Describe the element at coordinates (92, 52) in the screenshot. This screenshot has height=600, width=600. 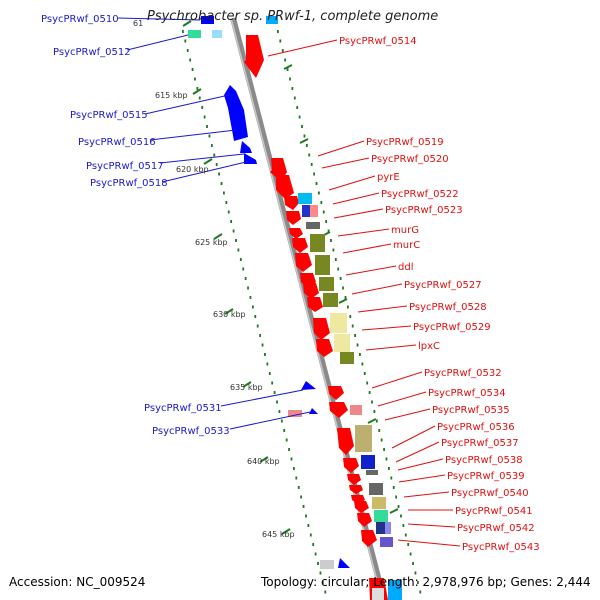
I see `gene-label-left: PsycPRwf_0512` at that location.